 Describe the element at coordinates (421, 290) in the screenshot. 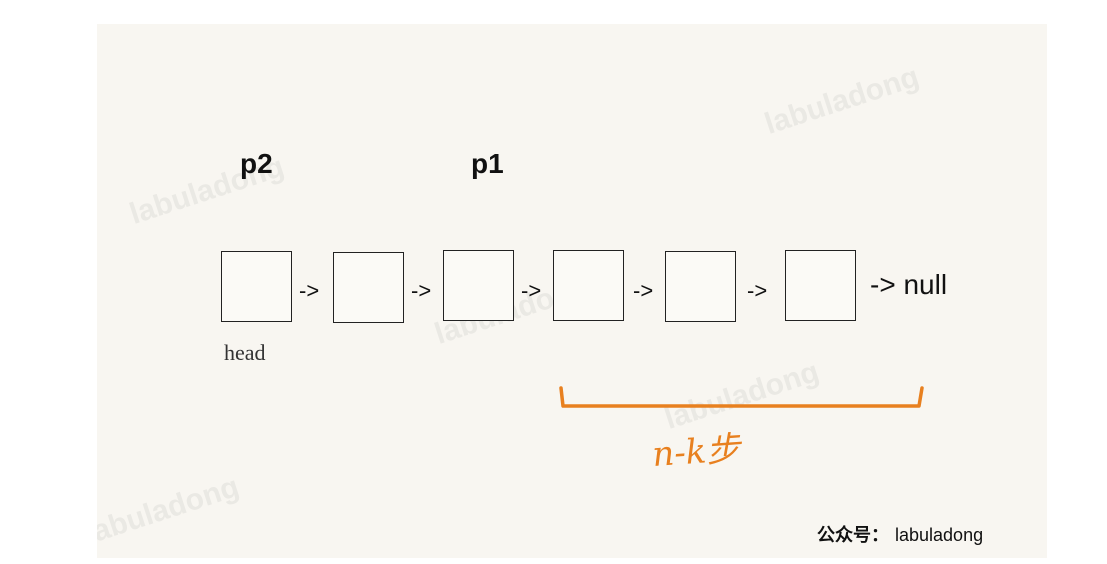

I see `arrow-2: ->` at that location.